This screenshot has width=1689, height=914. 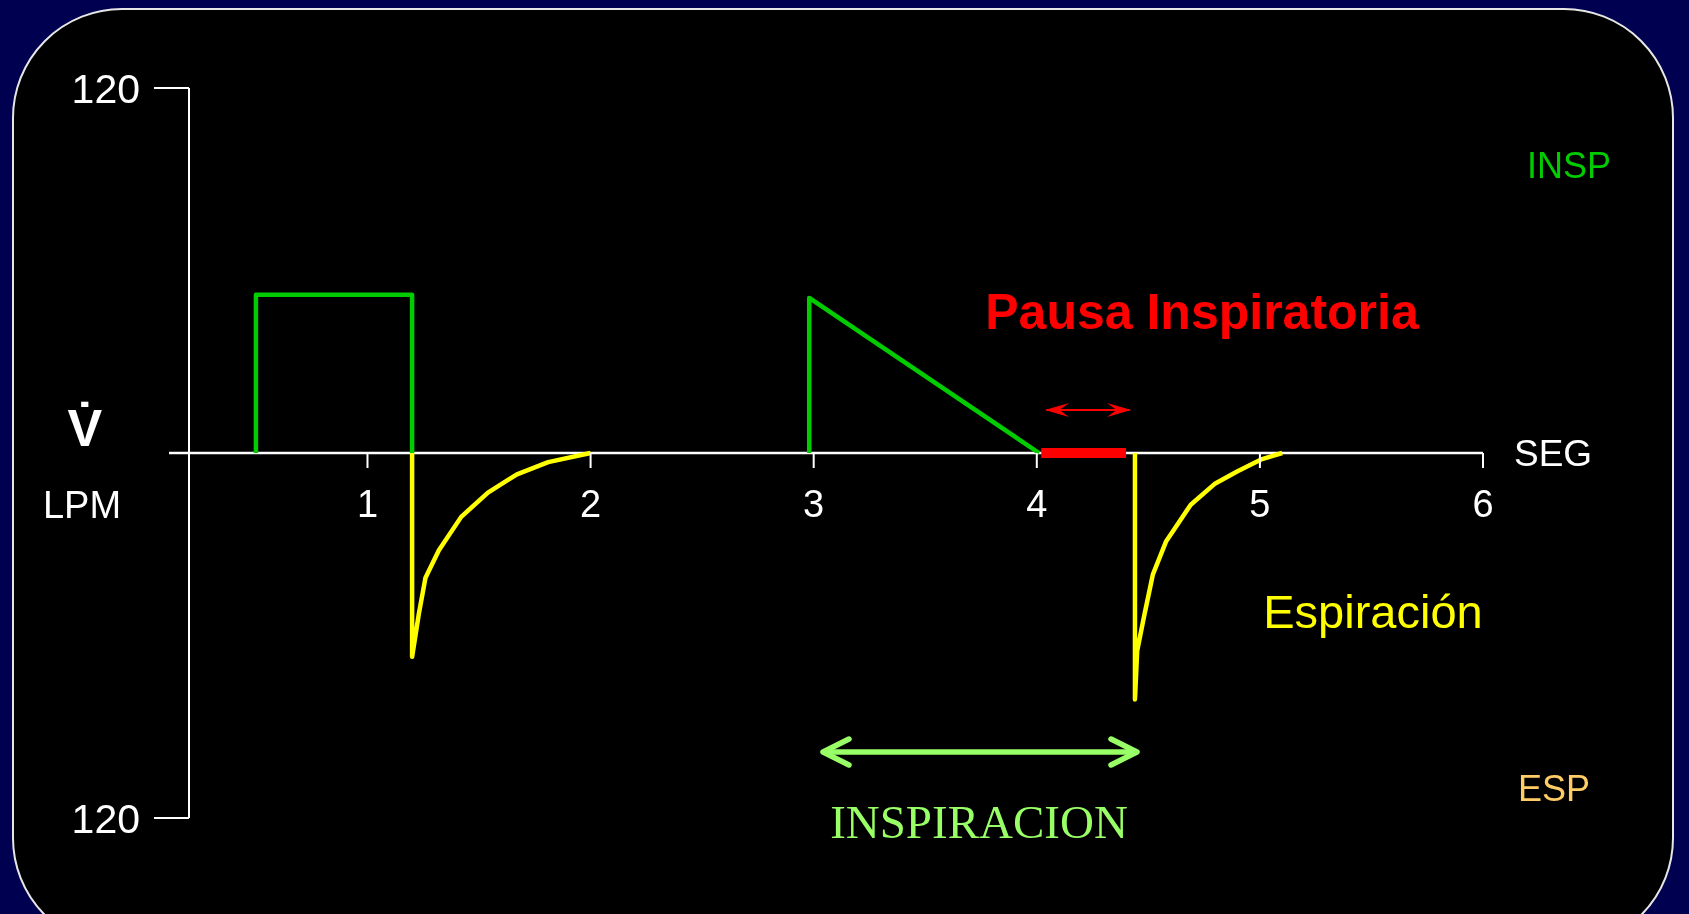 I want to click on x-tick-label: 6, so click(x=1483, y=504).